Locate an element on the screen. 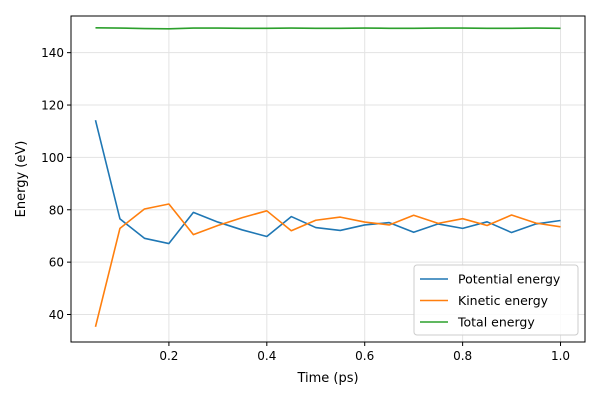 This screenshot has width=600, height=400. y-axis-ticks: 40 60 80 100 120 140 is located at coordinates (56, 184).